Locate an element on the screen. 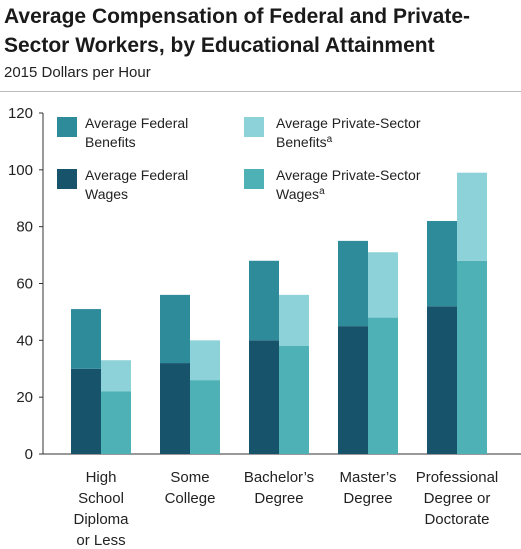 This screenshot has width=521, height=549. x-category-label: Professional is located at coordinates (457, 477).